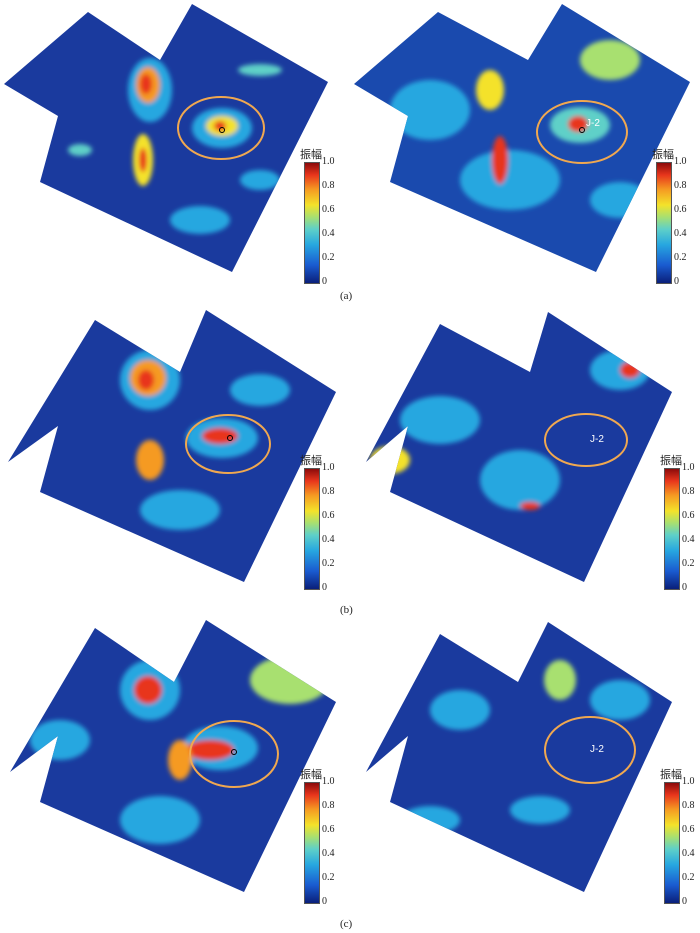 The width and height of the screenshot is (700, 933). I want to click on colorbar-a-left: 振幅 1.0 0.8 0.6 0.4 0.2 0, so click(320, 216).